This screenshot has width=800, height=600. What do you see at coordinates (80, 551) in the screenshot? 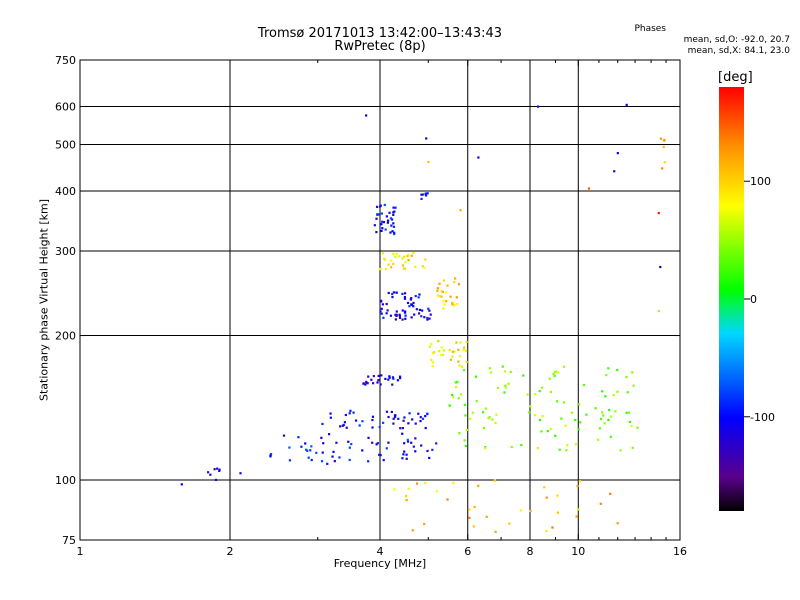
I see `x-tick-label: 1` at bounding box center [80, 551].